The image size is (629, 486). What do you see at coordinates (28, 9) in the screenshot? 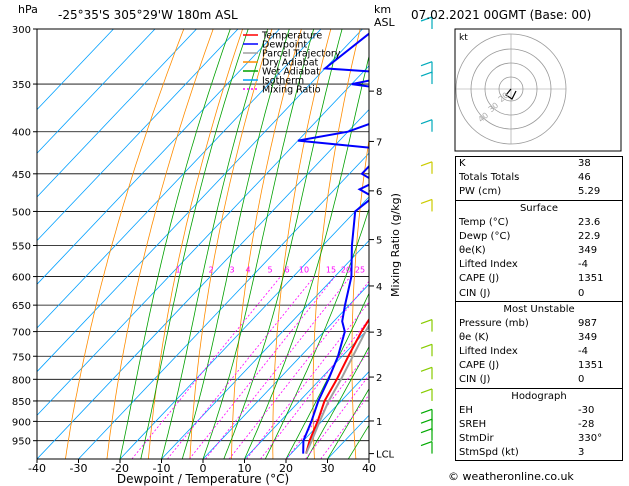
I see `hpa-label: hPa` at bounding box center [28, 9].